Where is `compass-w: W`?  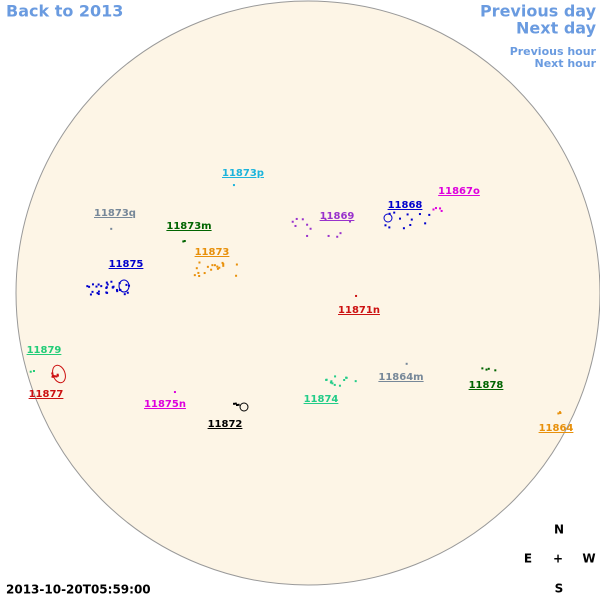
compass-w: W is located at coordinates (588, 559).